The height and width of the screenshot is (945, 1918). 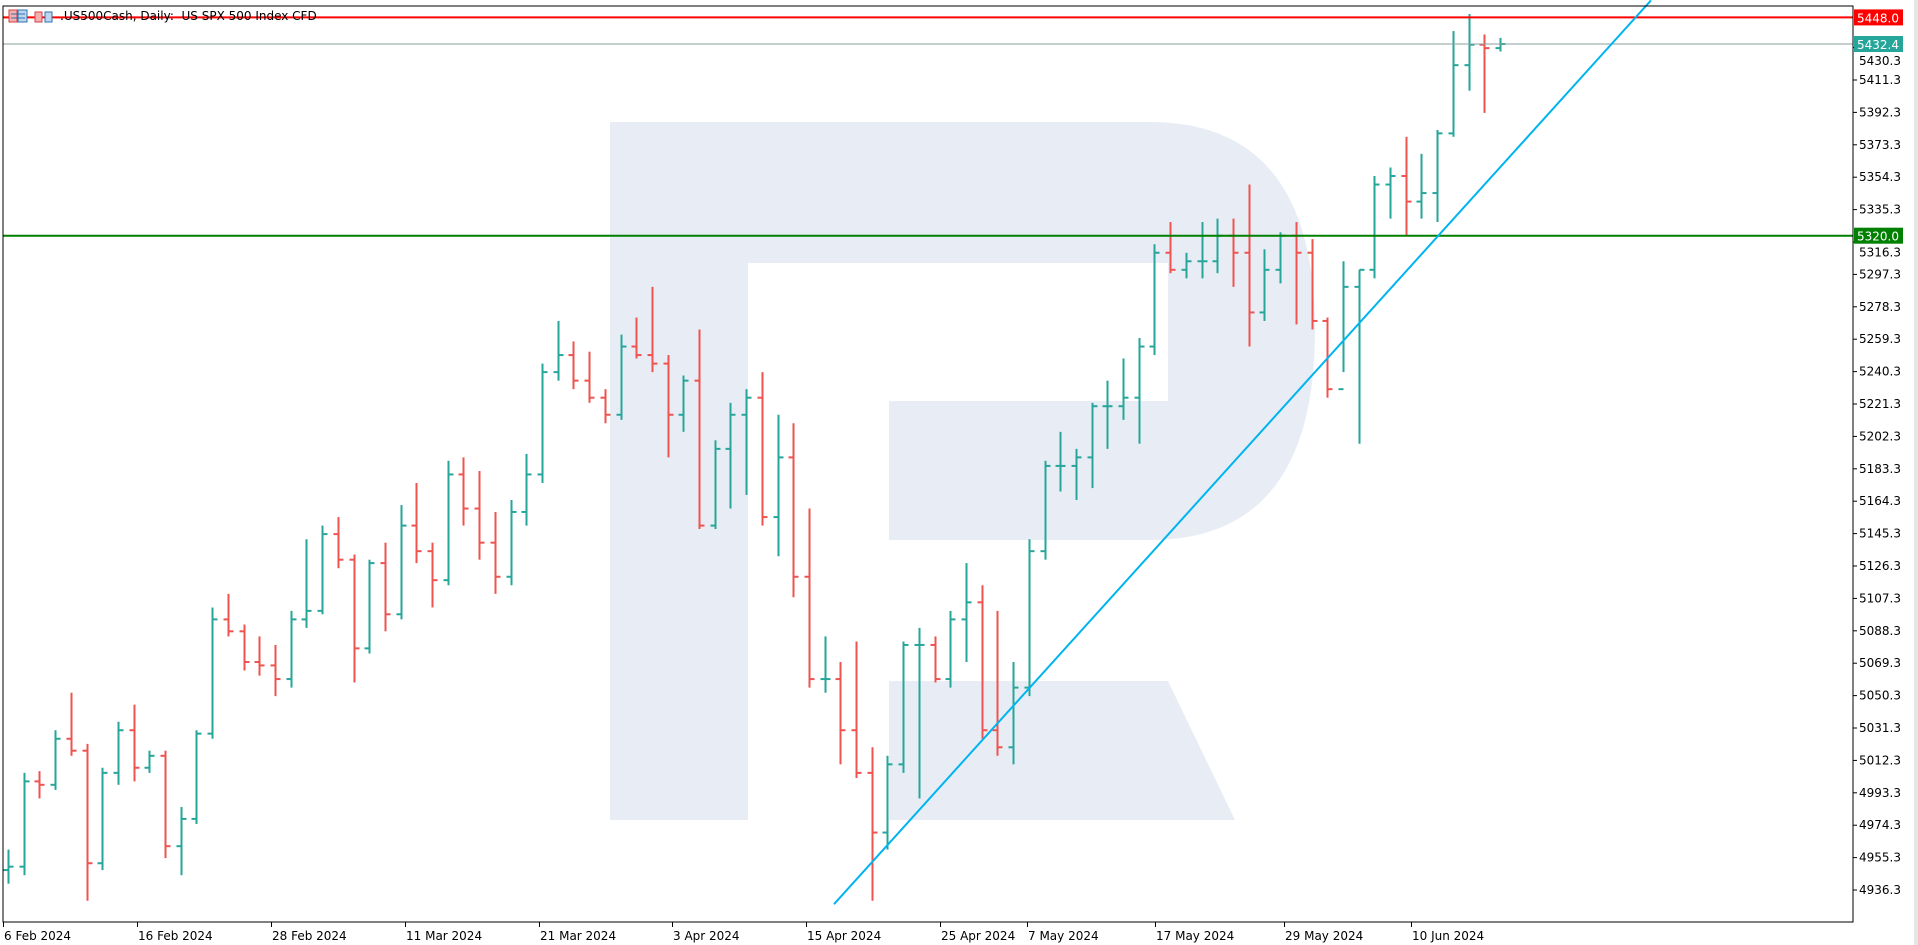 What do you see at coordinates (1878, 235) in the screenshot?
I see `support-price-label-bg` at bounding box center [1878, 235].